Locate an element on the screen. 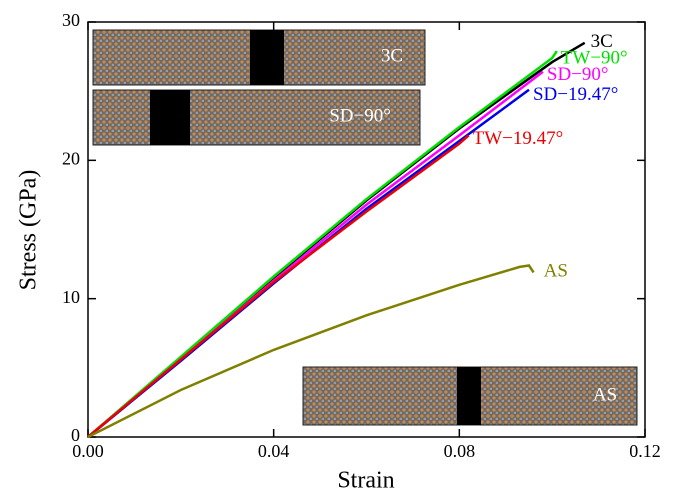 The height and width of the screenshot is (495, 674). x-tick-label: 0.12 is located at coordinates (645, 451).